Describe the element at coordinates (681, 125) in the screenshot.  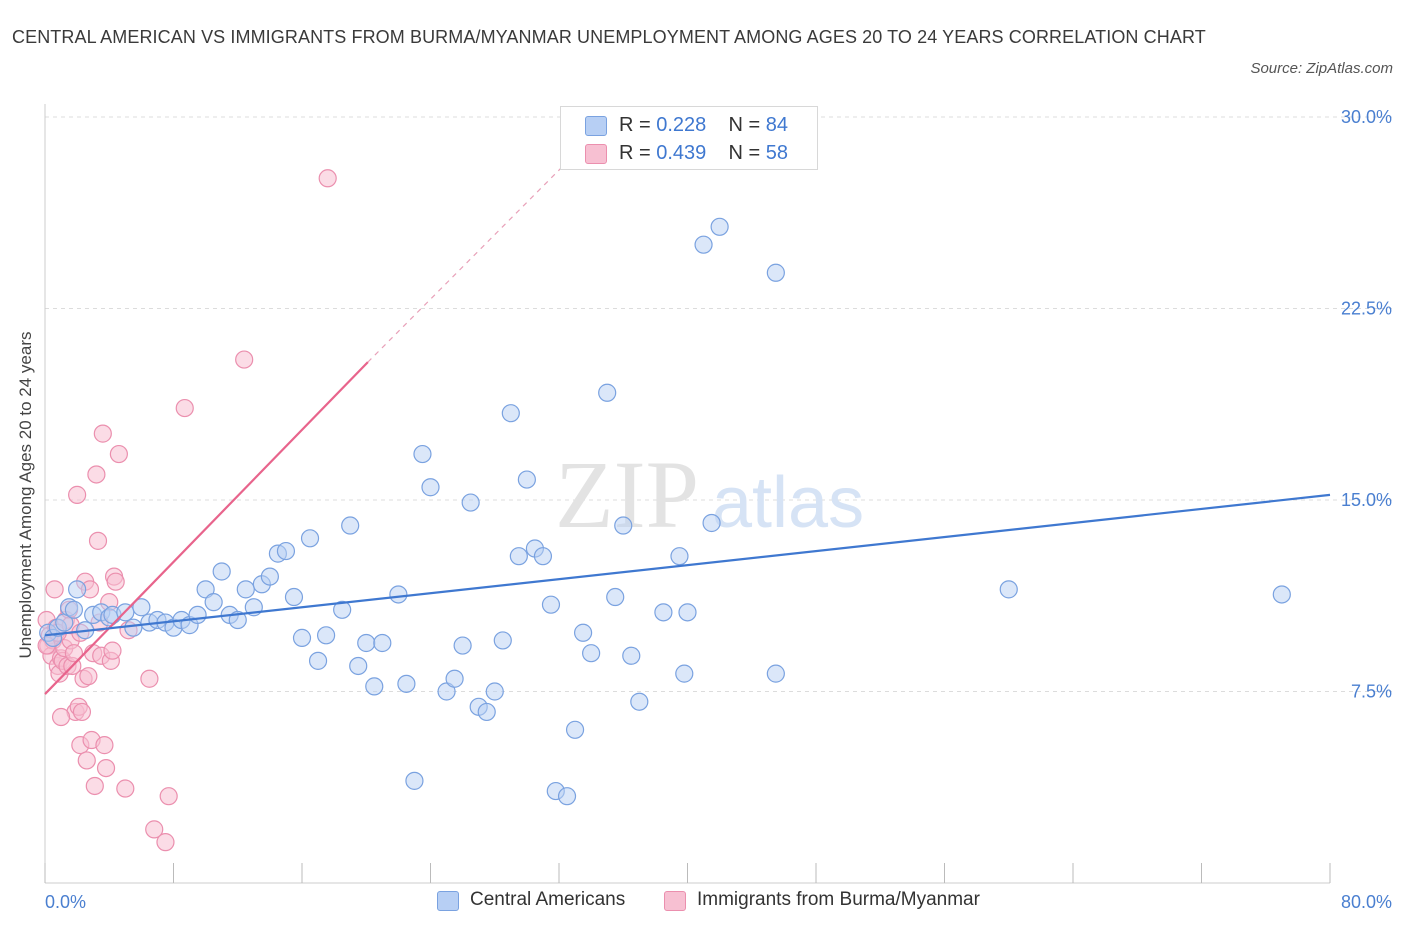
I see `legend-r-value-blue: 0.228` at that location.